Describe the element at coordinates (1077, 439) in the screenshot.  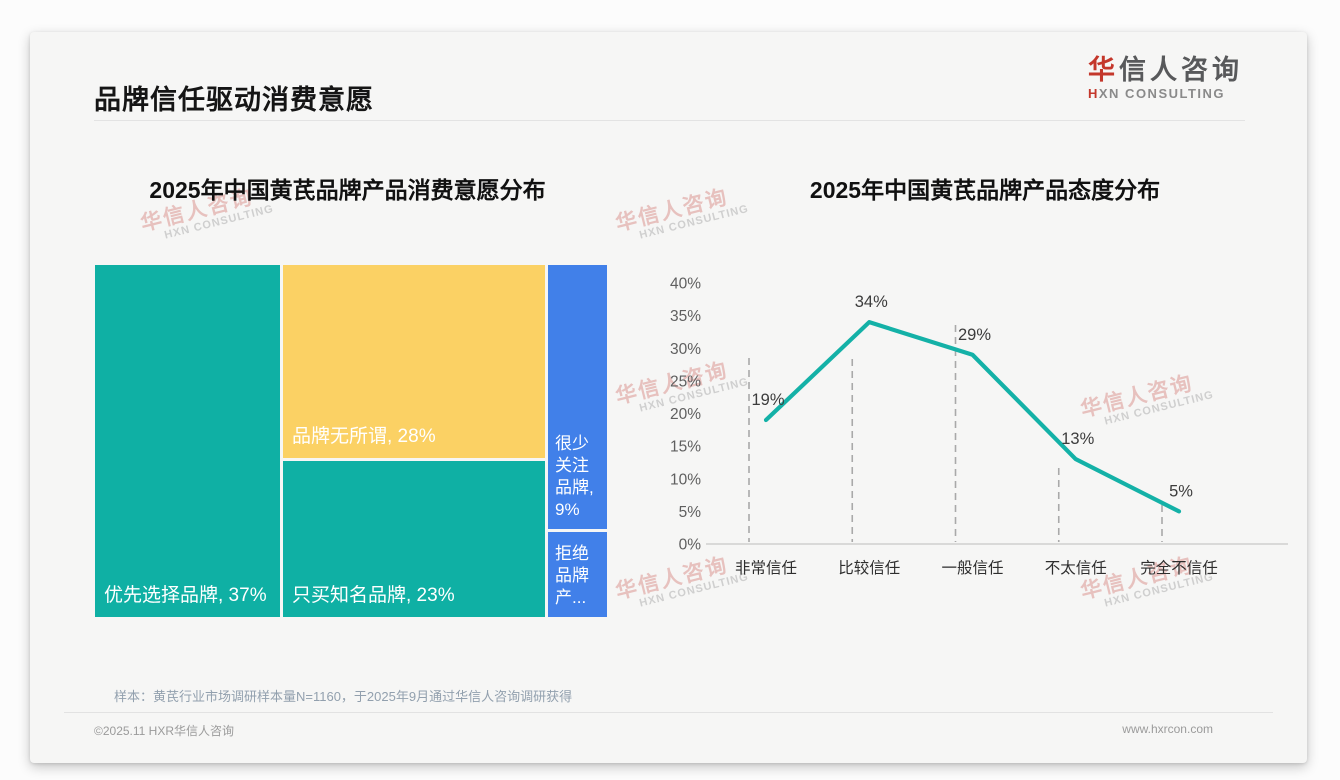
I see `data-point-label: 13%` at that location.